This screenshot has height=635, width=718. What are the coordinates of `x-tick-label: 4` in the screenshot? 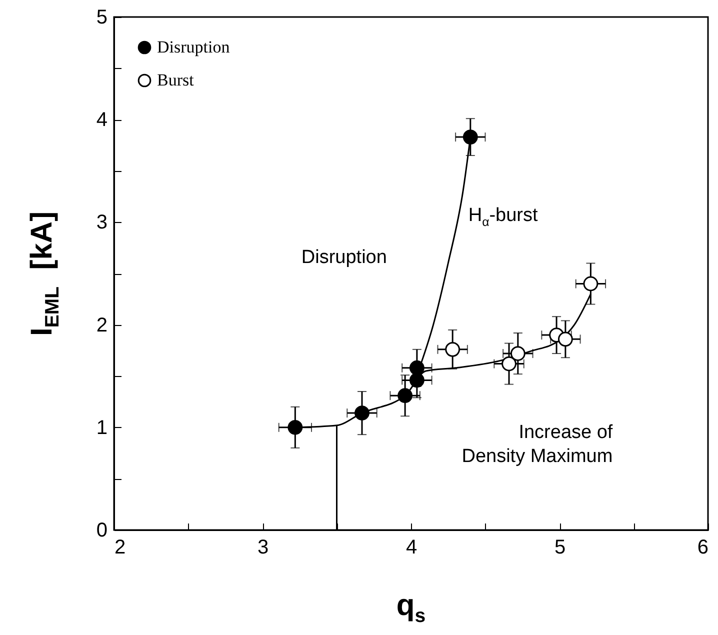 It's located at (412, 547).